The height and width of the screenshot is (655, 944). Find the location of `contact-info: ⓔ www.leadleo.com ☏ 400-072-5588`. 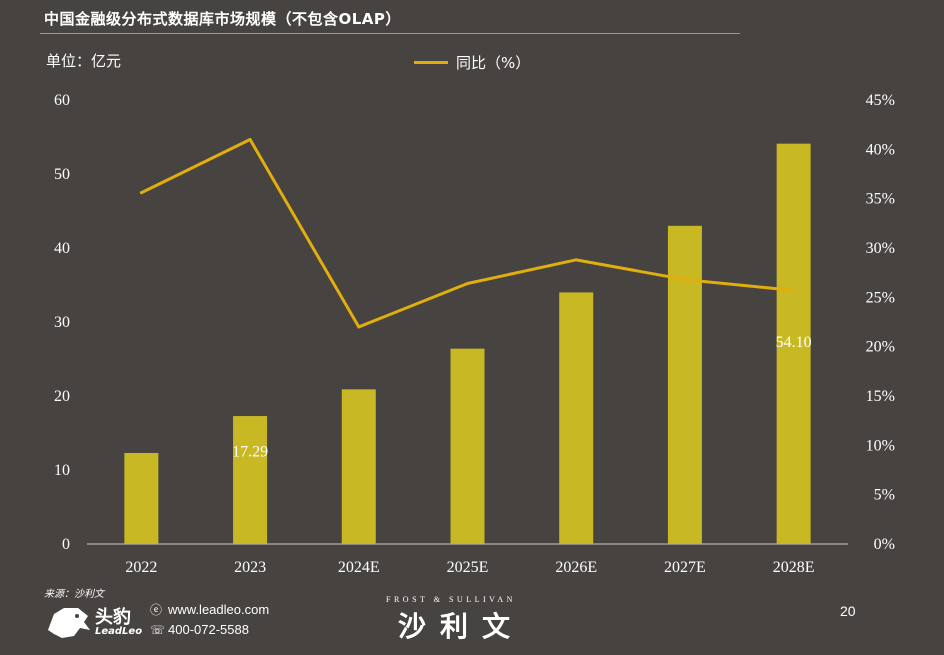

contact-info: ⓔ www.leadleo.com ☏ 400-072-5588 is located at coordinates (209, 620).